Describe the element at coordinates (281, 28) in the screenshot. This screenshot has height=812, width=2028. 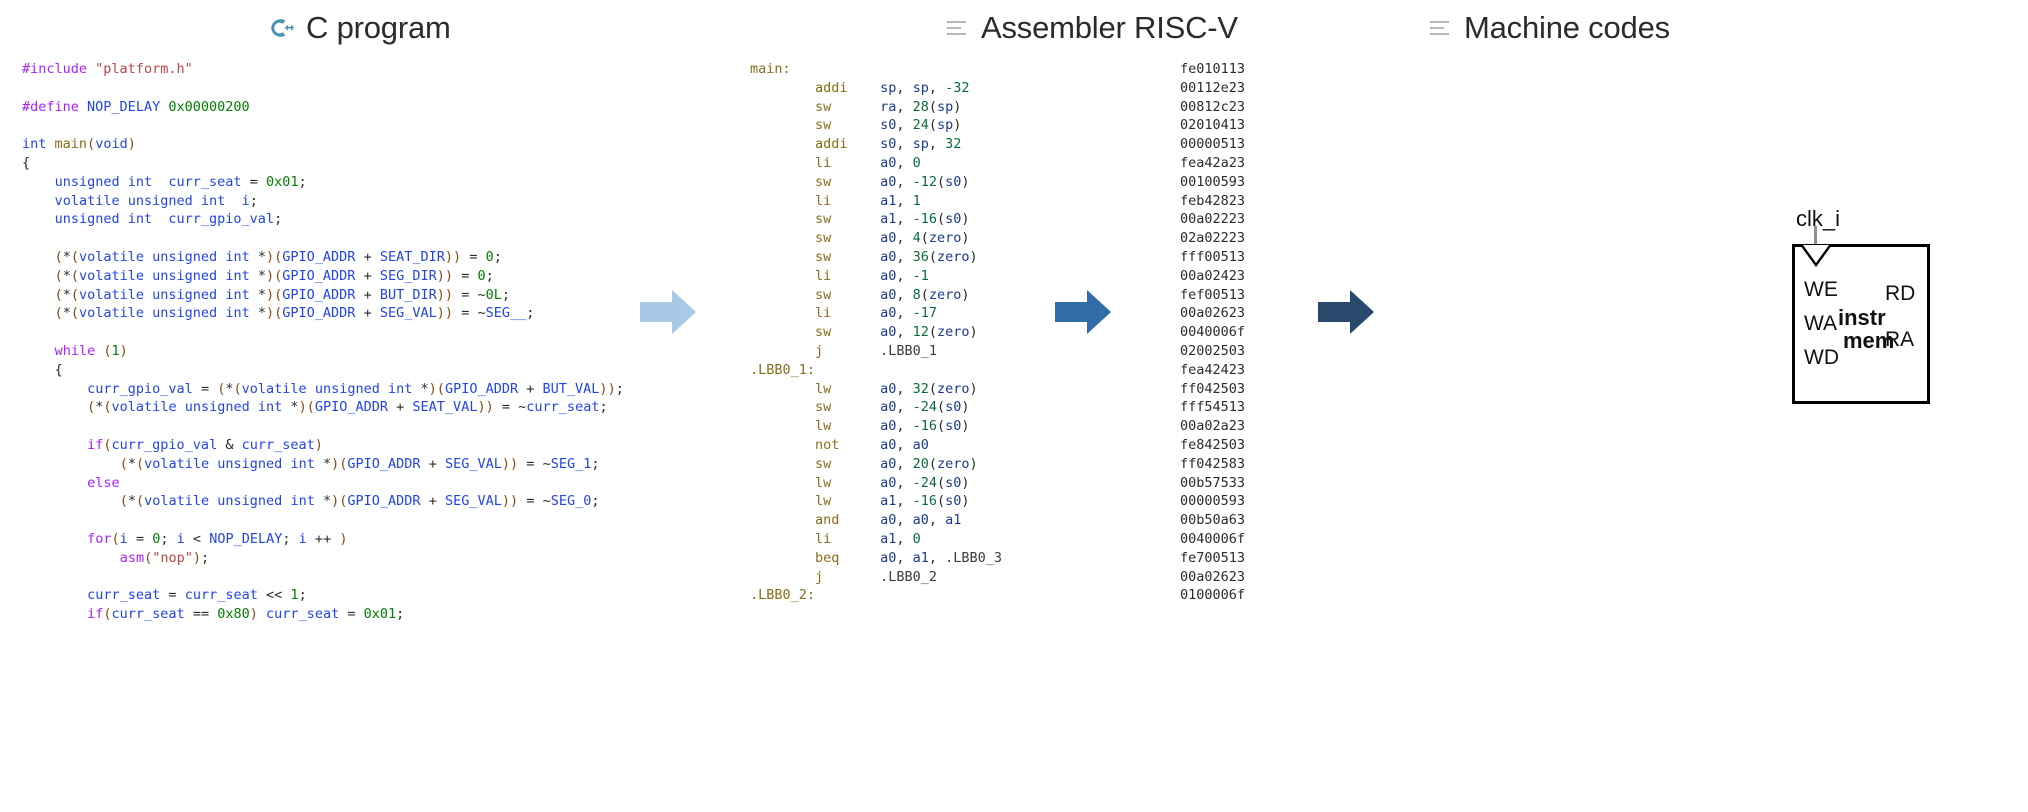
I see `cpp-logo-icon` at that location.